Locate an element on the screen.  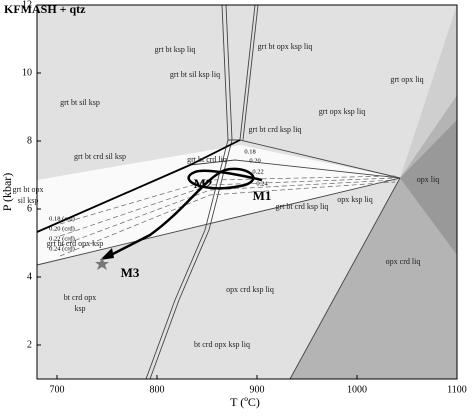
point-label: M1 is located at coordinates (262, 195).